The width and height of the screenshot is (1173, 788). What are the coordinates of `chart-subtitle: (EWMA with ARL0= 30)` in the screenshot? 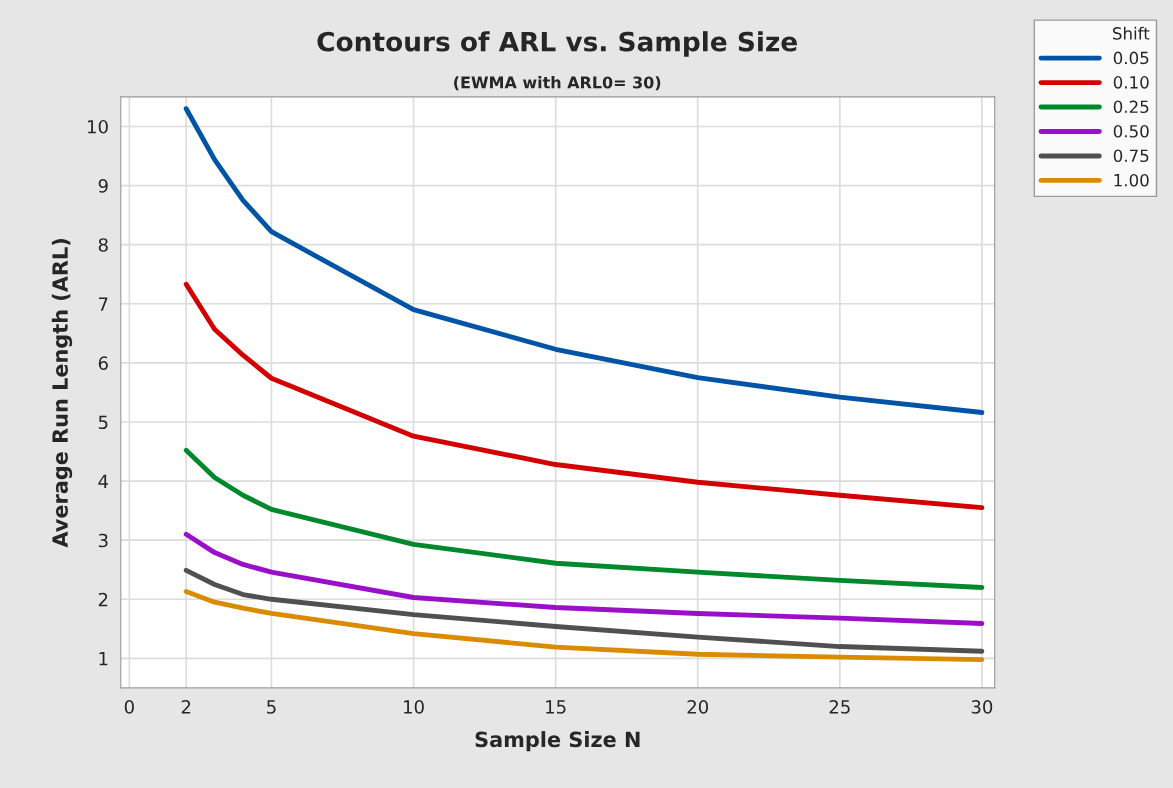 It's located at (557, 83).